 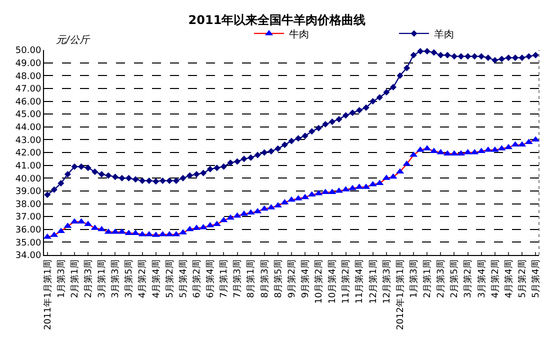 I want to click on legend-label: 牛肉, so click(x=299, y=34).